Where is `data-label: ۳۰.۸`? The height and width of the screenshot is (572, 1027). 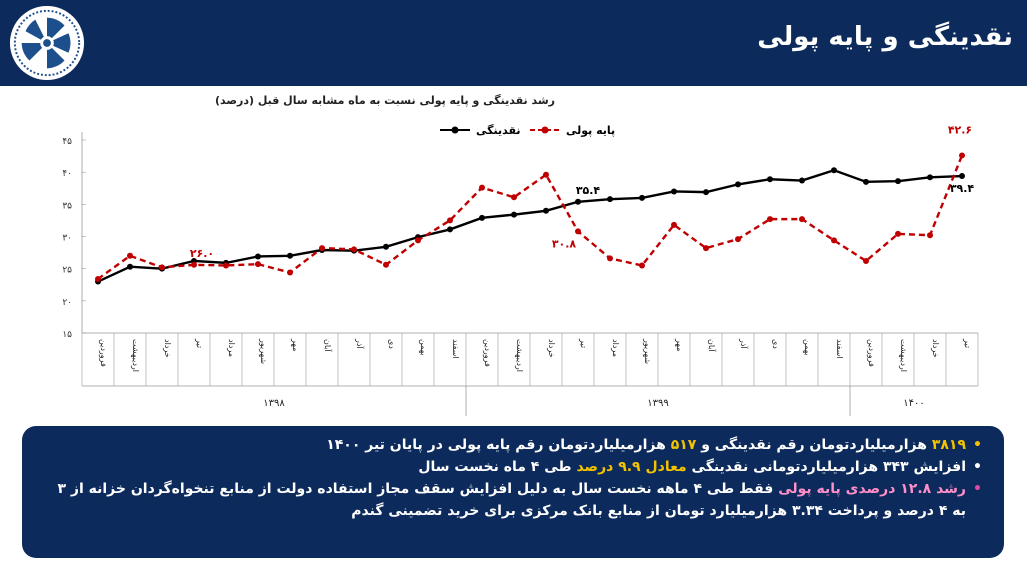
data-label: ۳۰.۸ is located at coordinates (564, 243).